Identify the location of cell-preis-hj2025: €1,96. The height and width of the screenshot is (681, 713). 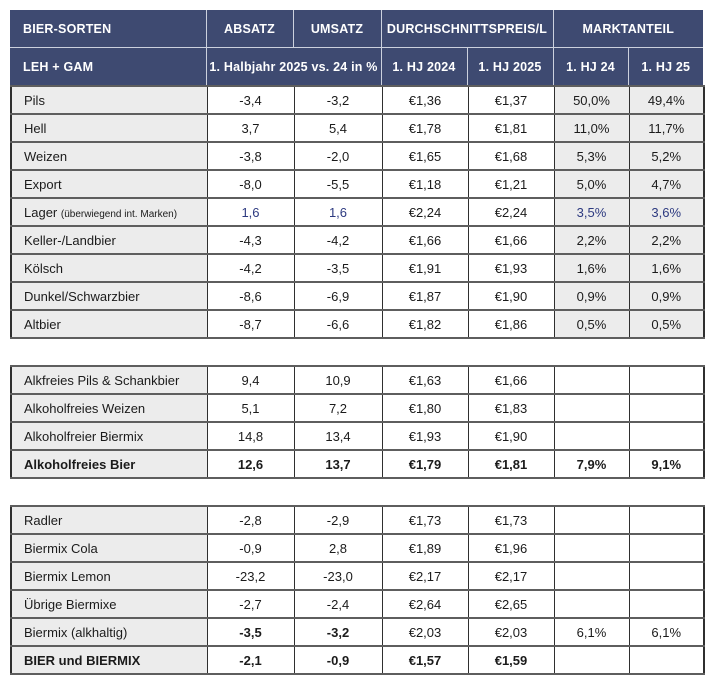
(511, 548).